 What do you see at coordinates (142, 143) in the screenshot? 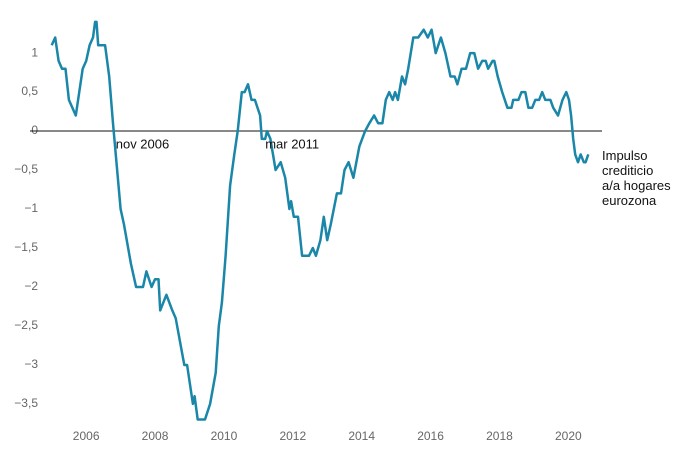
I see `annotation: nov 2006` at bounding box center [142, 143].